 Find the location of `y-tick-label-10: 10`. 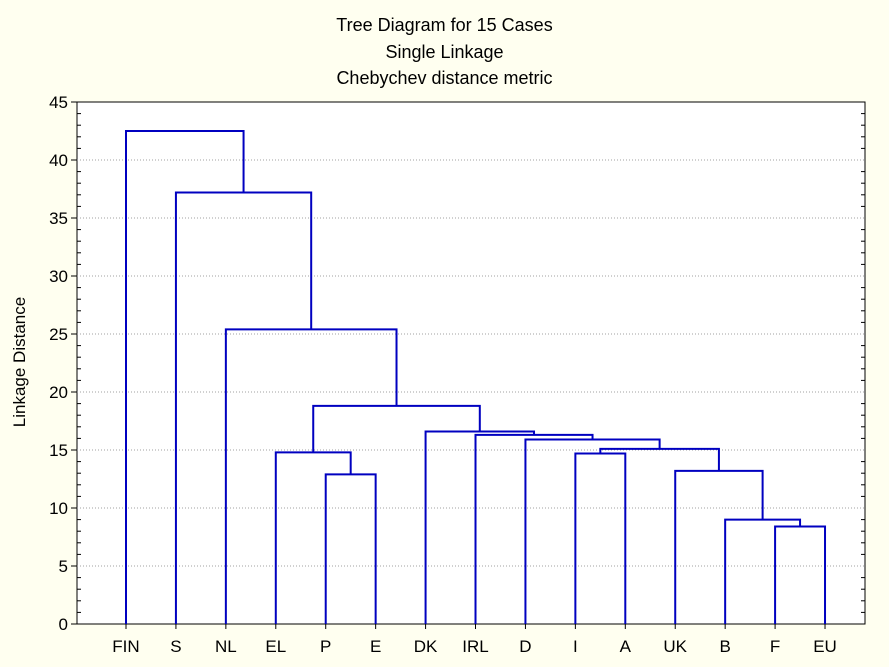

y-tick-label-10: 10 is located at coordinates (58, 508).